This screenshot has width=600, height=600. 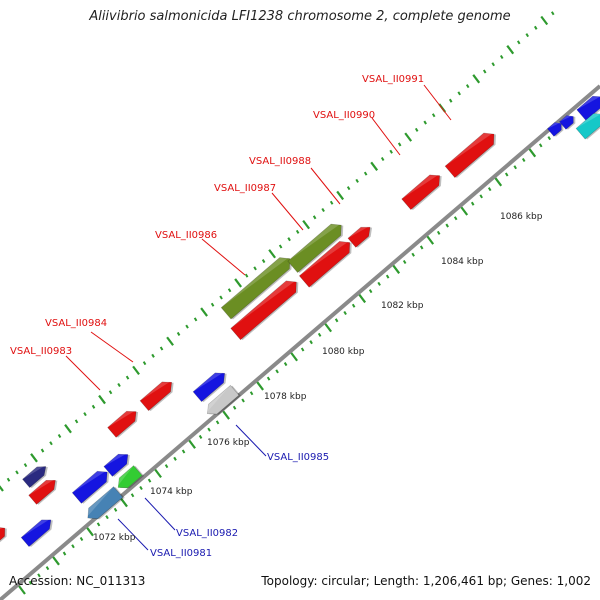 I want to click on kbp-tick-label: 1072 kbp, so click(x=114, y=538).